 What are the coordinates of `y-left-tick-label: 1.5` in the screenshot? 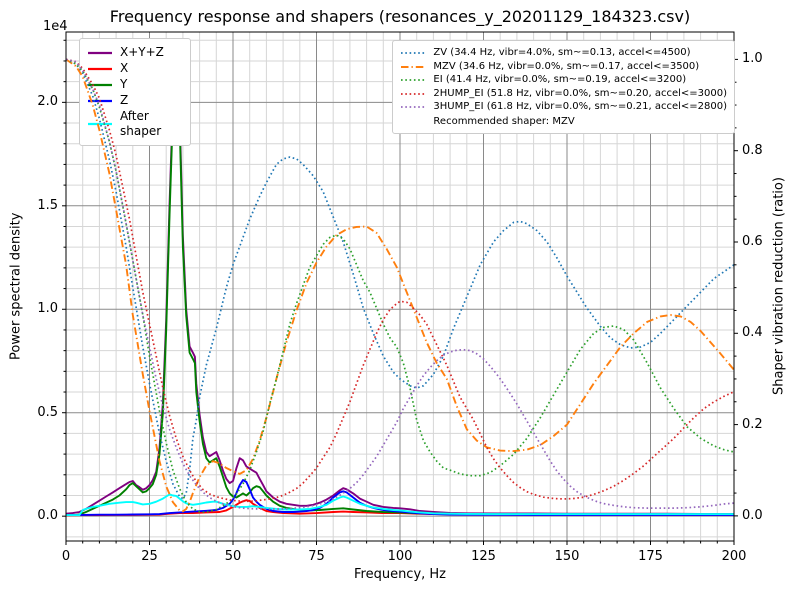 It's located at (47, 205).